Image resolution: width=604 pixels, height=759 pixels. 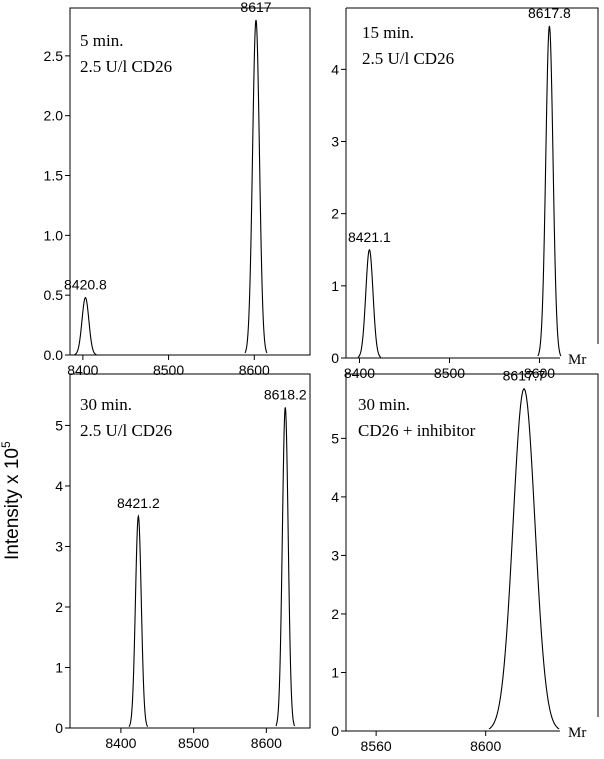 I want to click on panel-caption: 30 min. CD26 + inhibitor, so click(x=417, y=417).